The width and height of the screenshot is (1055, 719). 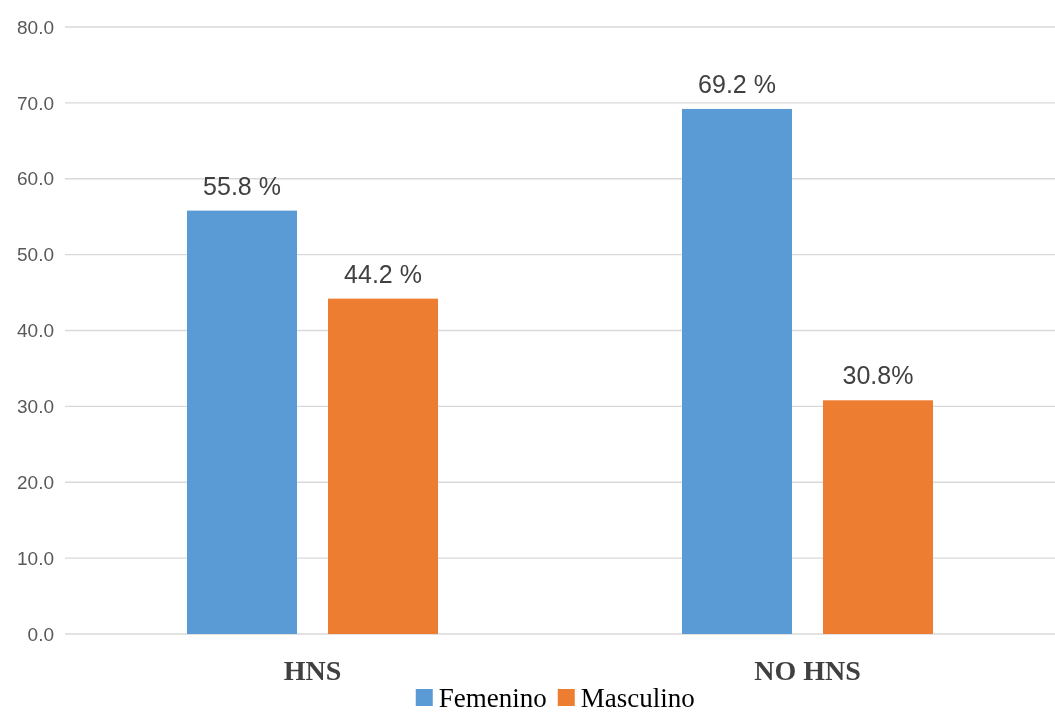 I want to click on data-label: 69.2 %, so click(x=737, y=83).